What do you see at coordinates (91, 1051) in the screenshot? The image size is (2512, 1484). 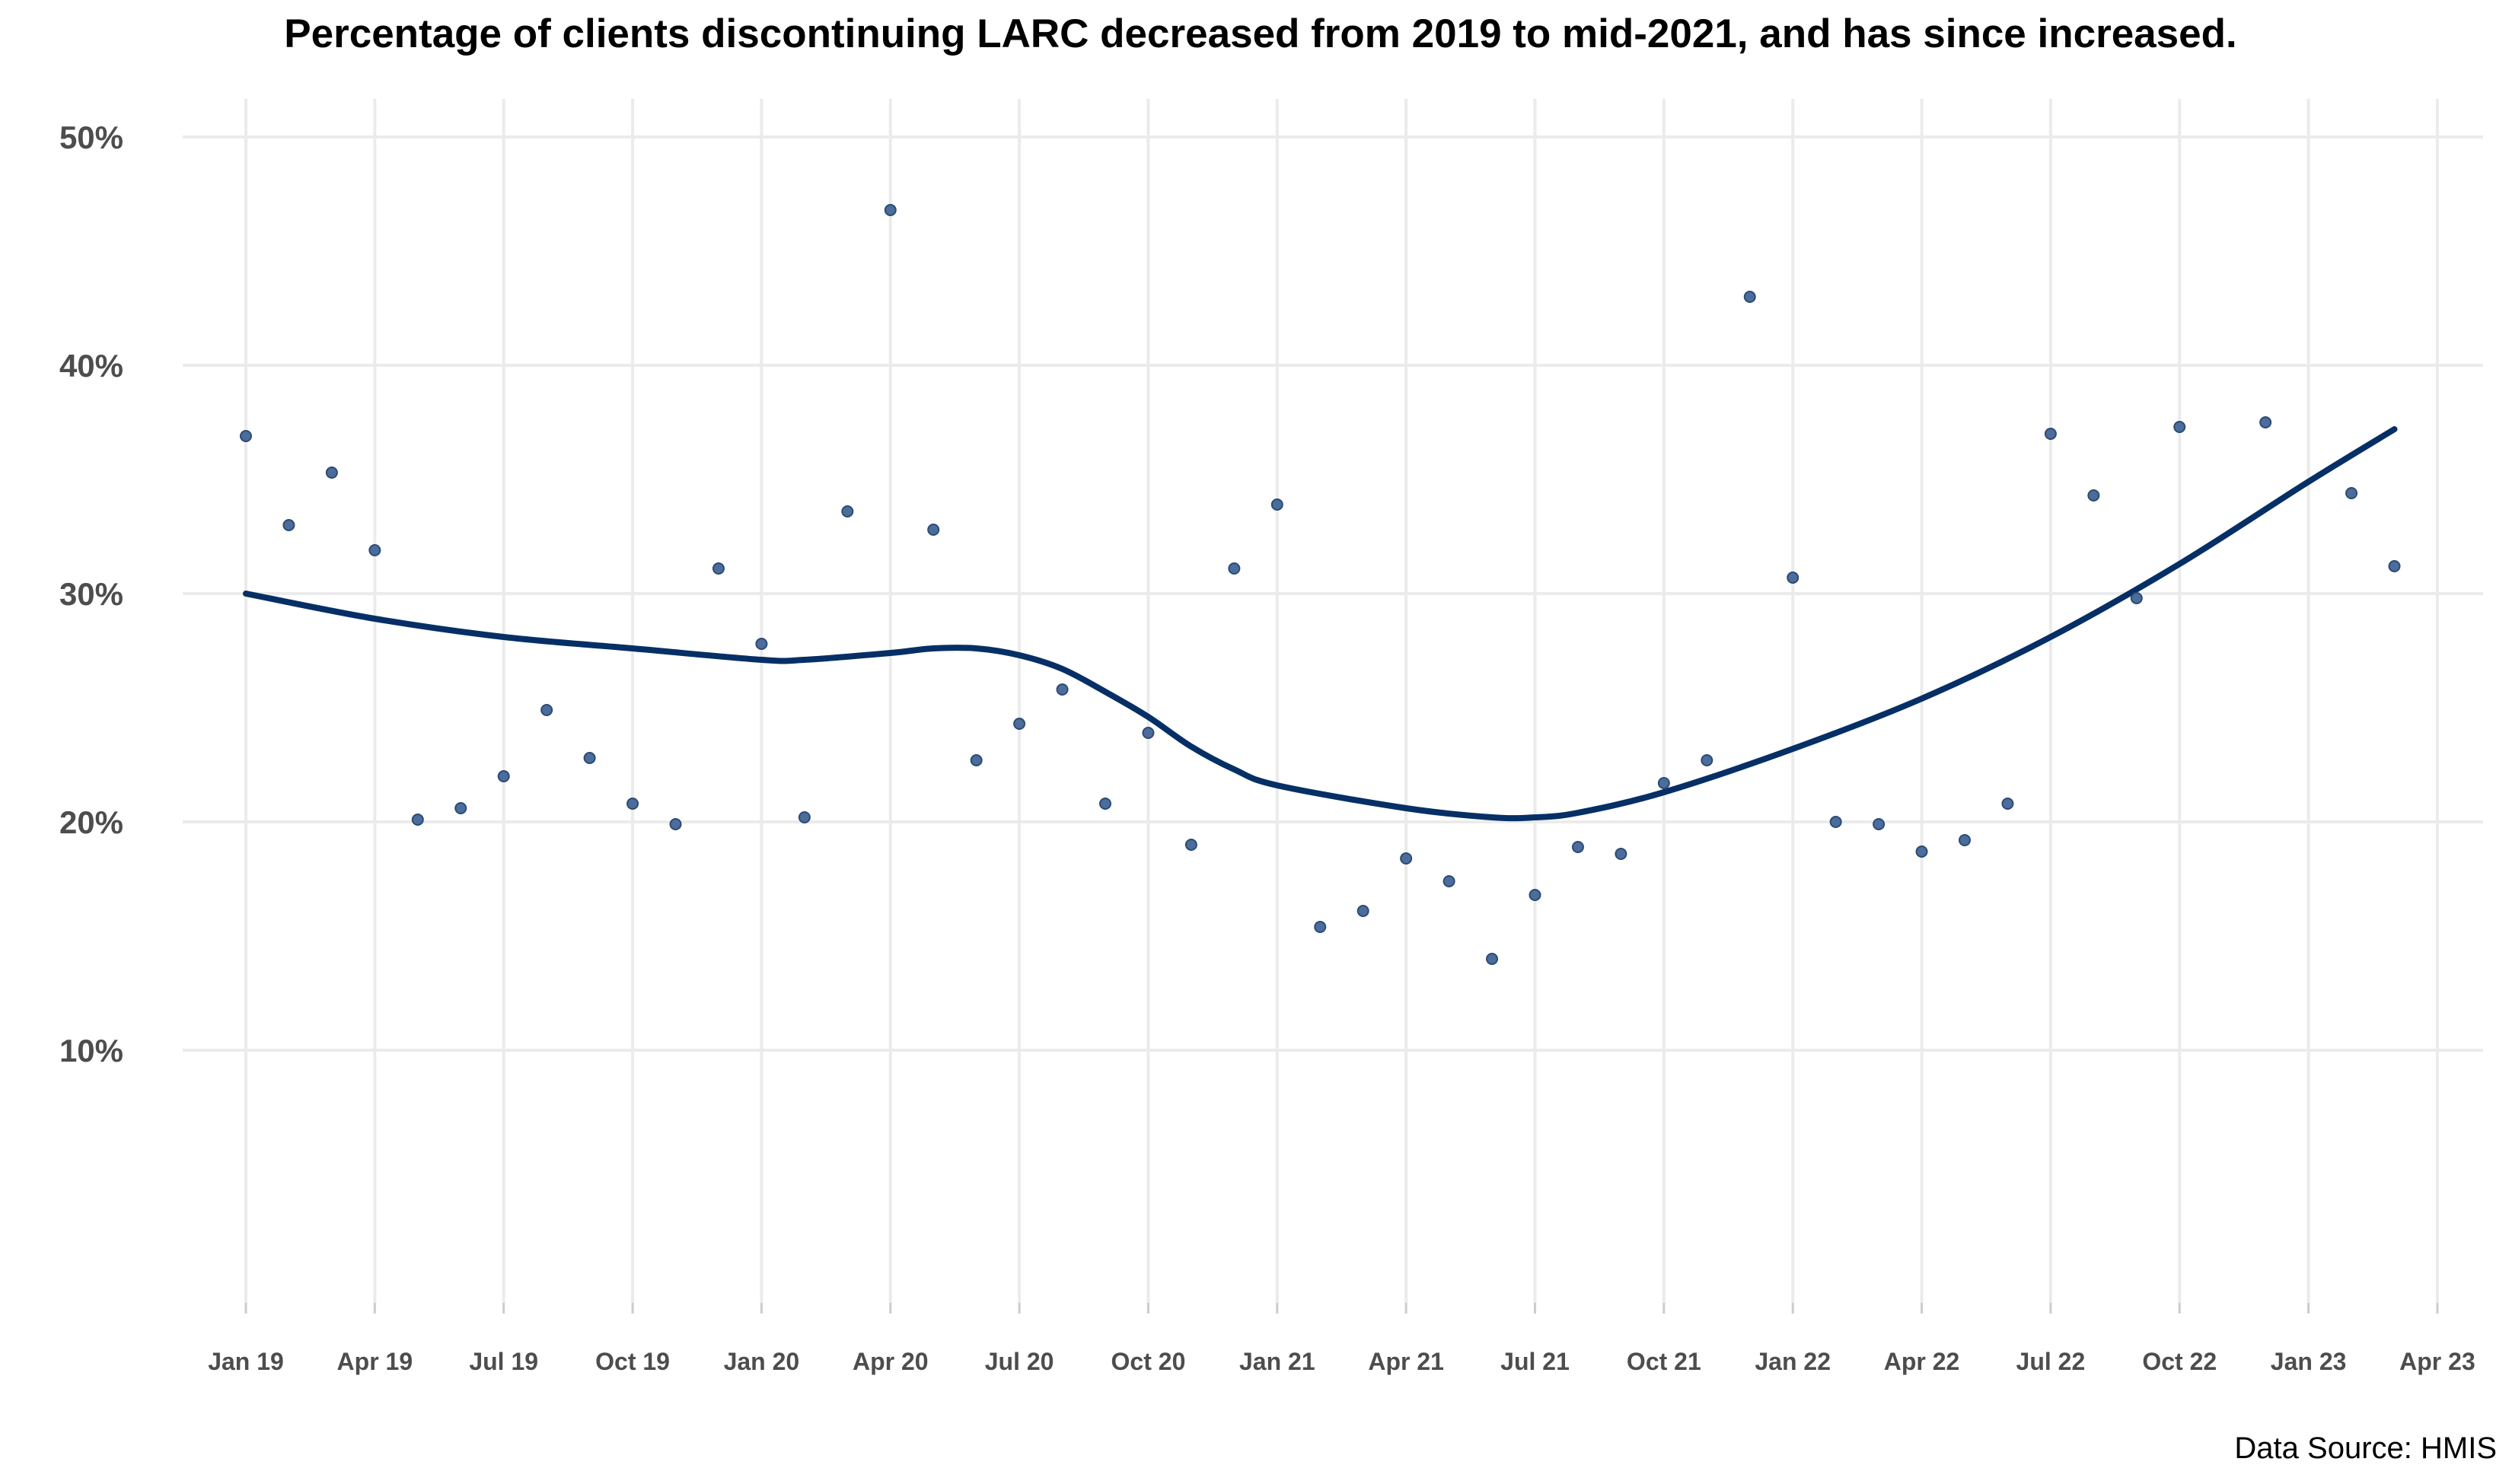 I see `y-tick-label: 10%` at bounding box center [91, 1051].